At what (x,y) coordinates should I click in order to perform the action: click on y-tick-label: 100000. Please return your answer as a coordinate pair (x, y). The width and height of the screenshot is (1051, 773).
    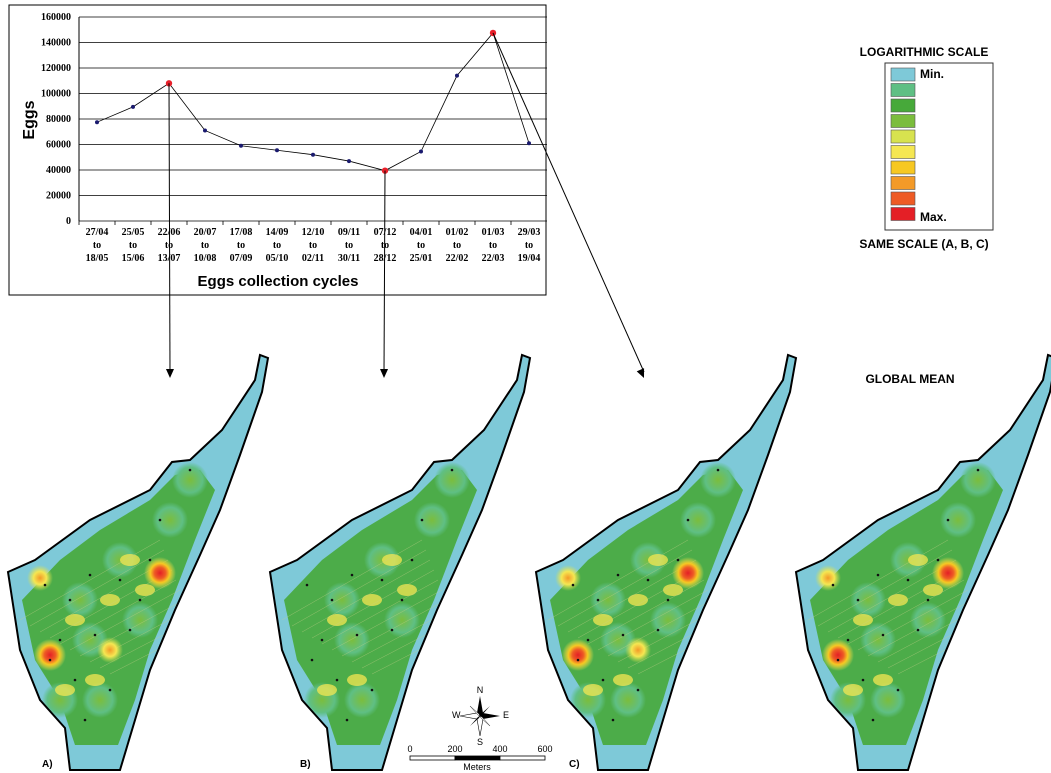
    Looking at the image, I should click on (56, 94).